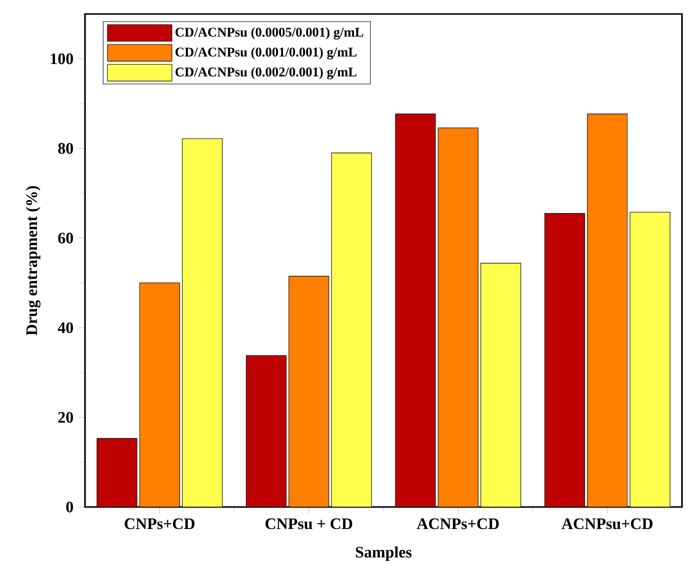 The width and height of the screenshot is (689, 579). Describe the element at coordinates (159, 524) in the screenshot. I see `x-tick-label: CNPs+CD` at that location.